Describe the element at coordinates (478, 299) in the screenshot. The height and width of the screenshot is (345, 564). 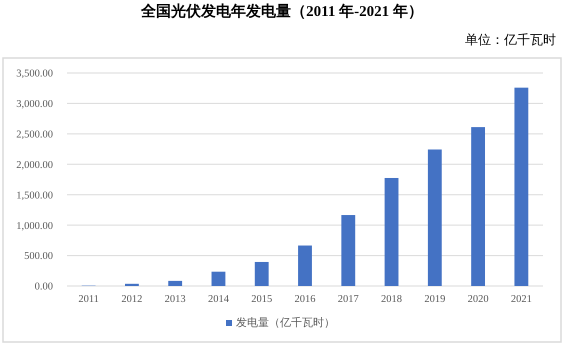
I see `x-tick-label: 2020` at that location.